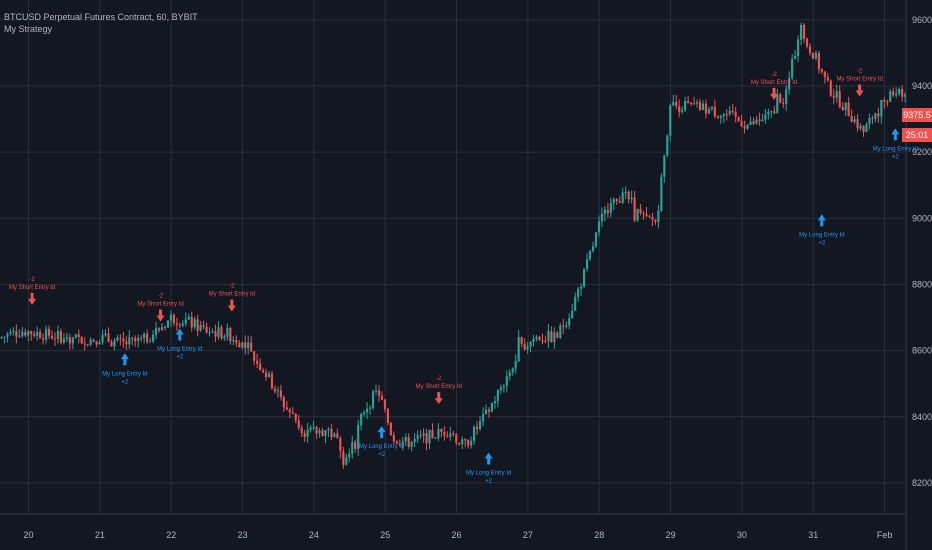 The width and height of the screenshot is (932, 550). Describe the element at coordinates (125, 382) in the screenshot. I see `long-entry-qty: +2` at that location.